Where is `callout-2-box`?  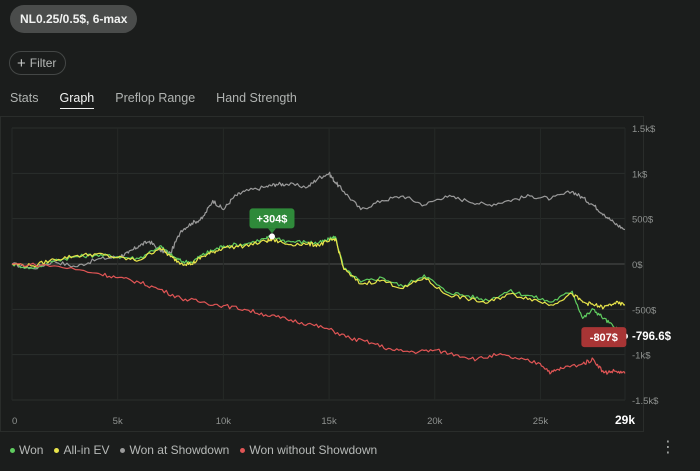 callout-2-box is located at coordinates (604, 337).